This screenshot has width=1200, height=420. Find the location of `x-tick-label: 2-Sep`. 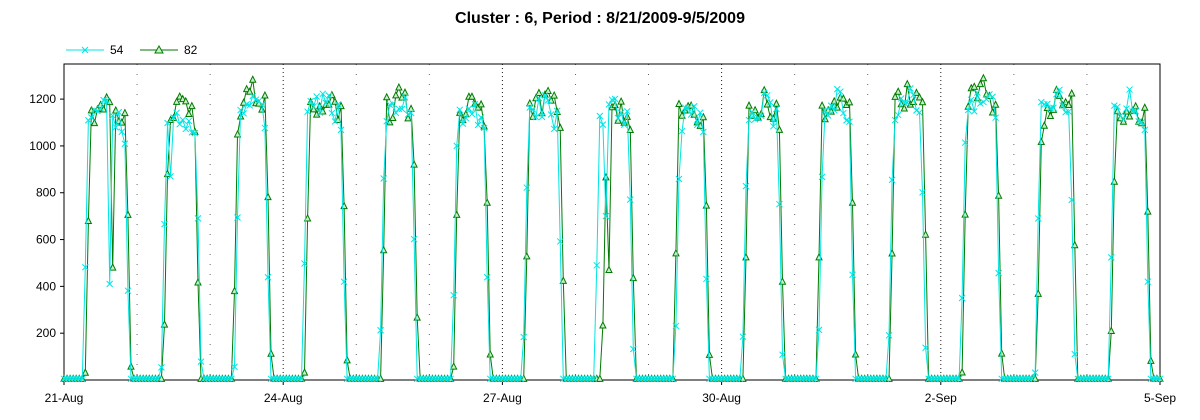

x-tick-label: 2-Sep is located at coordinates (941, 398).